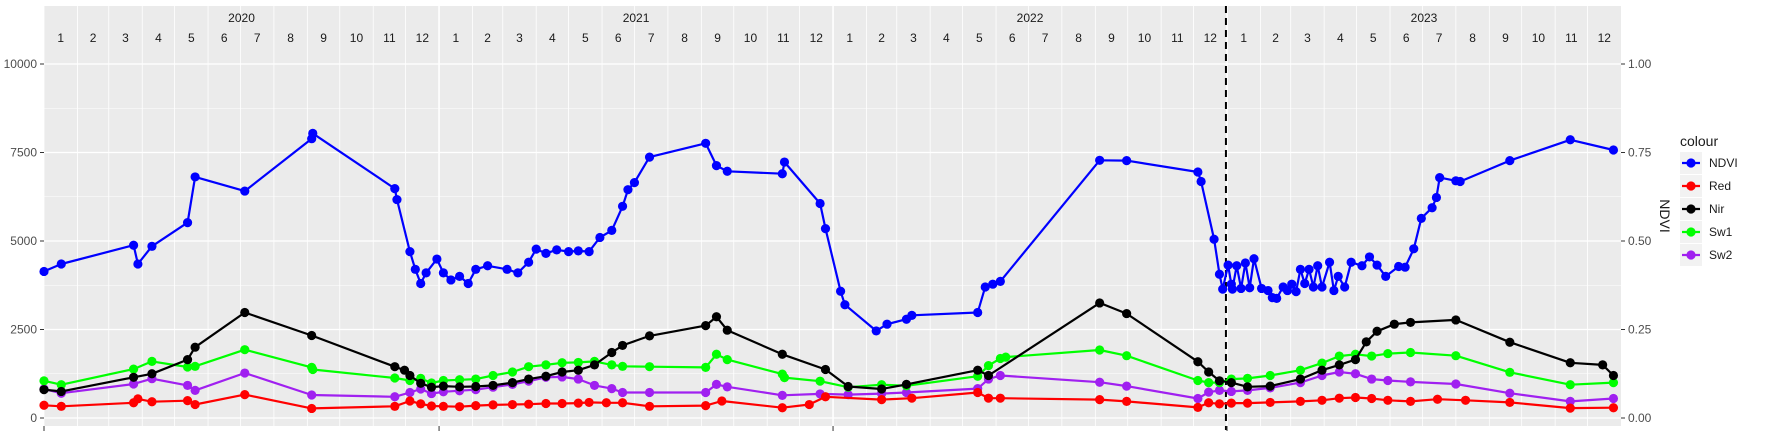 This screenshot has width=1773, height=442. I want to click on series-line-sw1, so click(828, 368).